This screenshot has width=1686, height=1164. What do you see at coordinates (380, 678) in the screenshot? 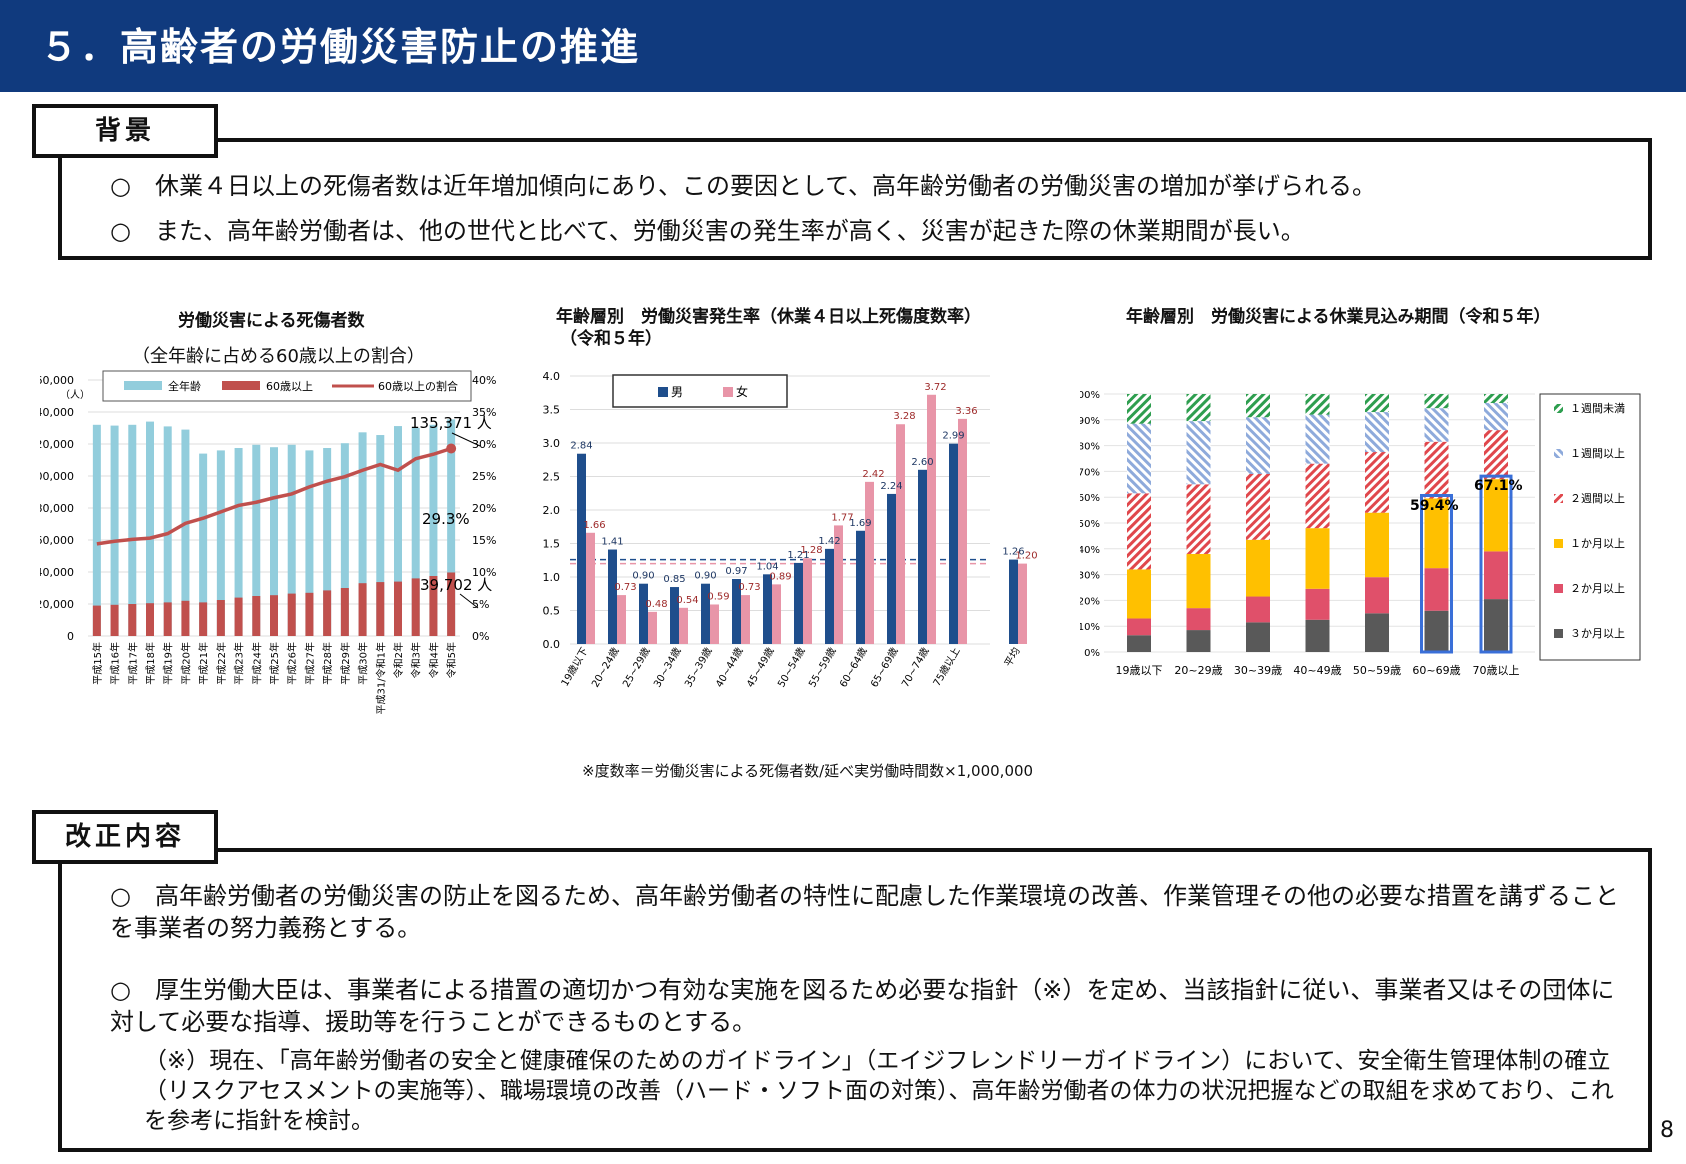
I see `x-tick-label: 平成31/令和1年` at bounding box center [380, 678].